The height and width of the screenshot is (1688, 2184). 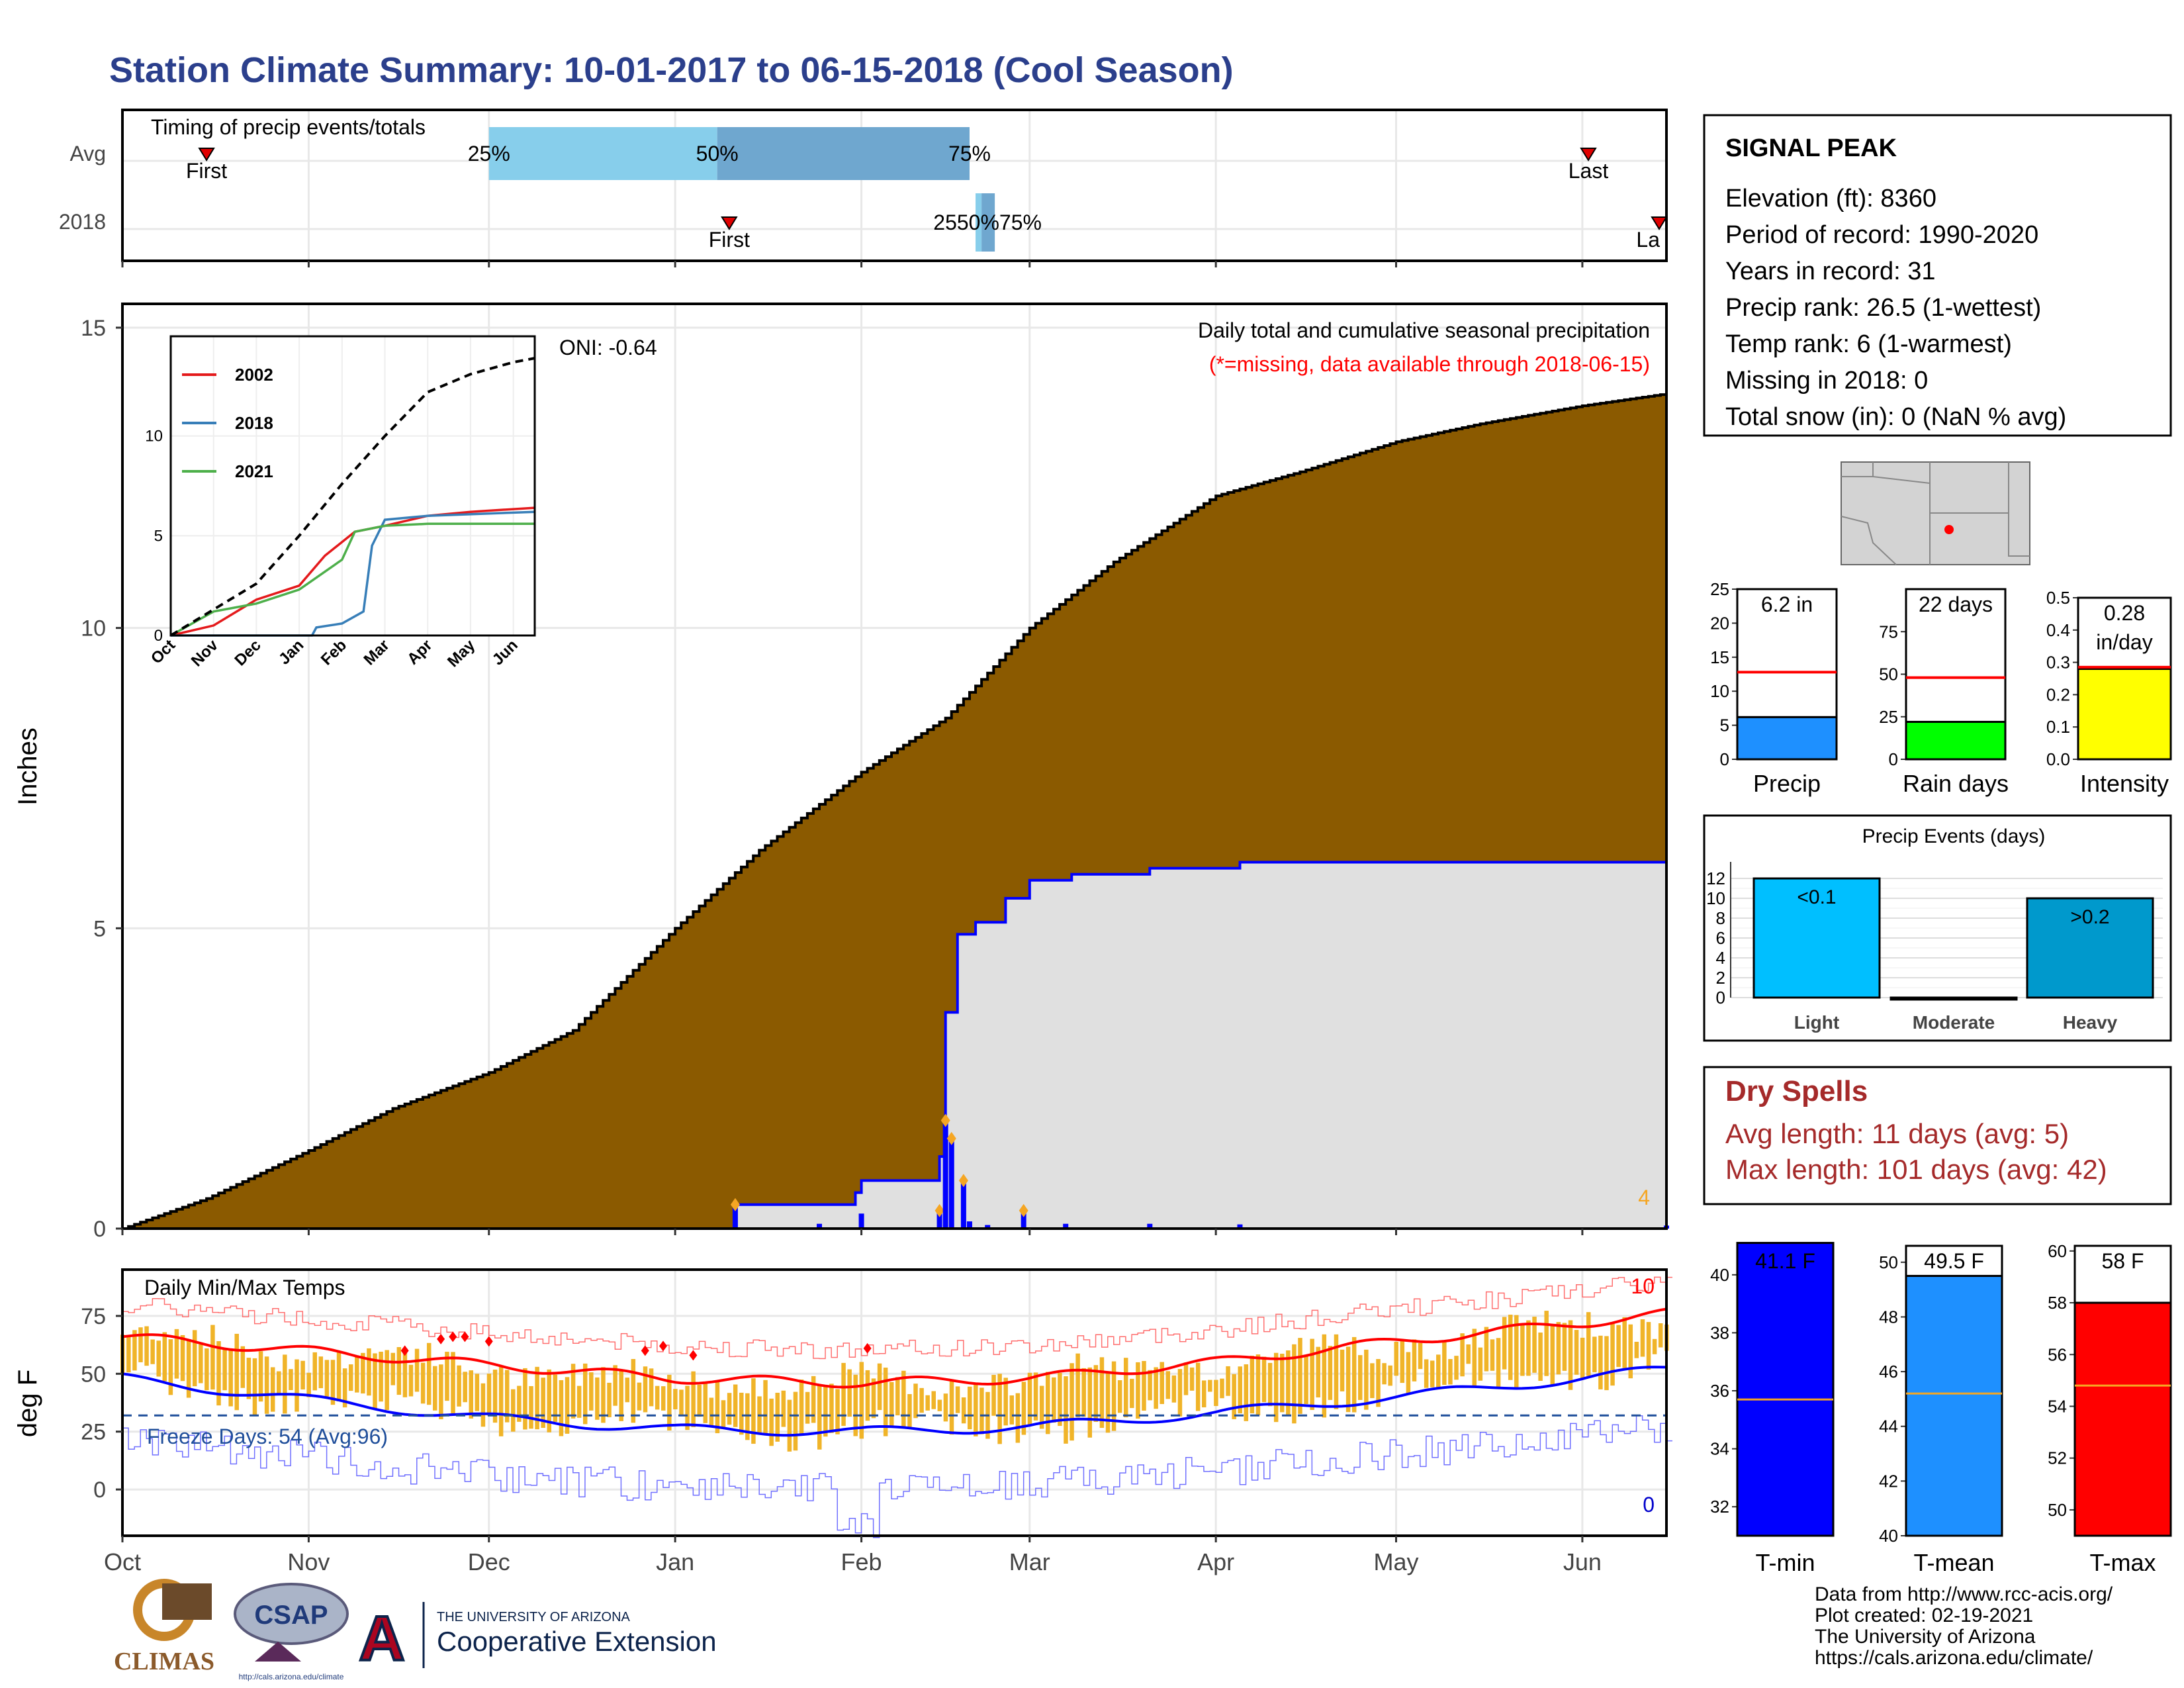 I want to click on mini-bar-value: 22 days, so click(x=1956, y=604).